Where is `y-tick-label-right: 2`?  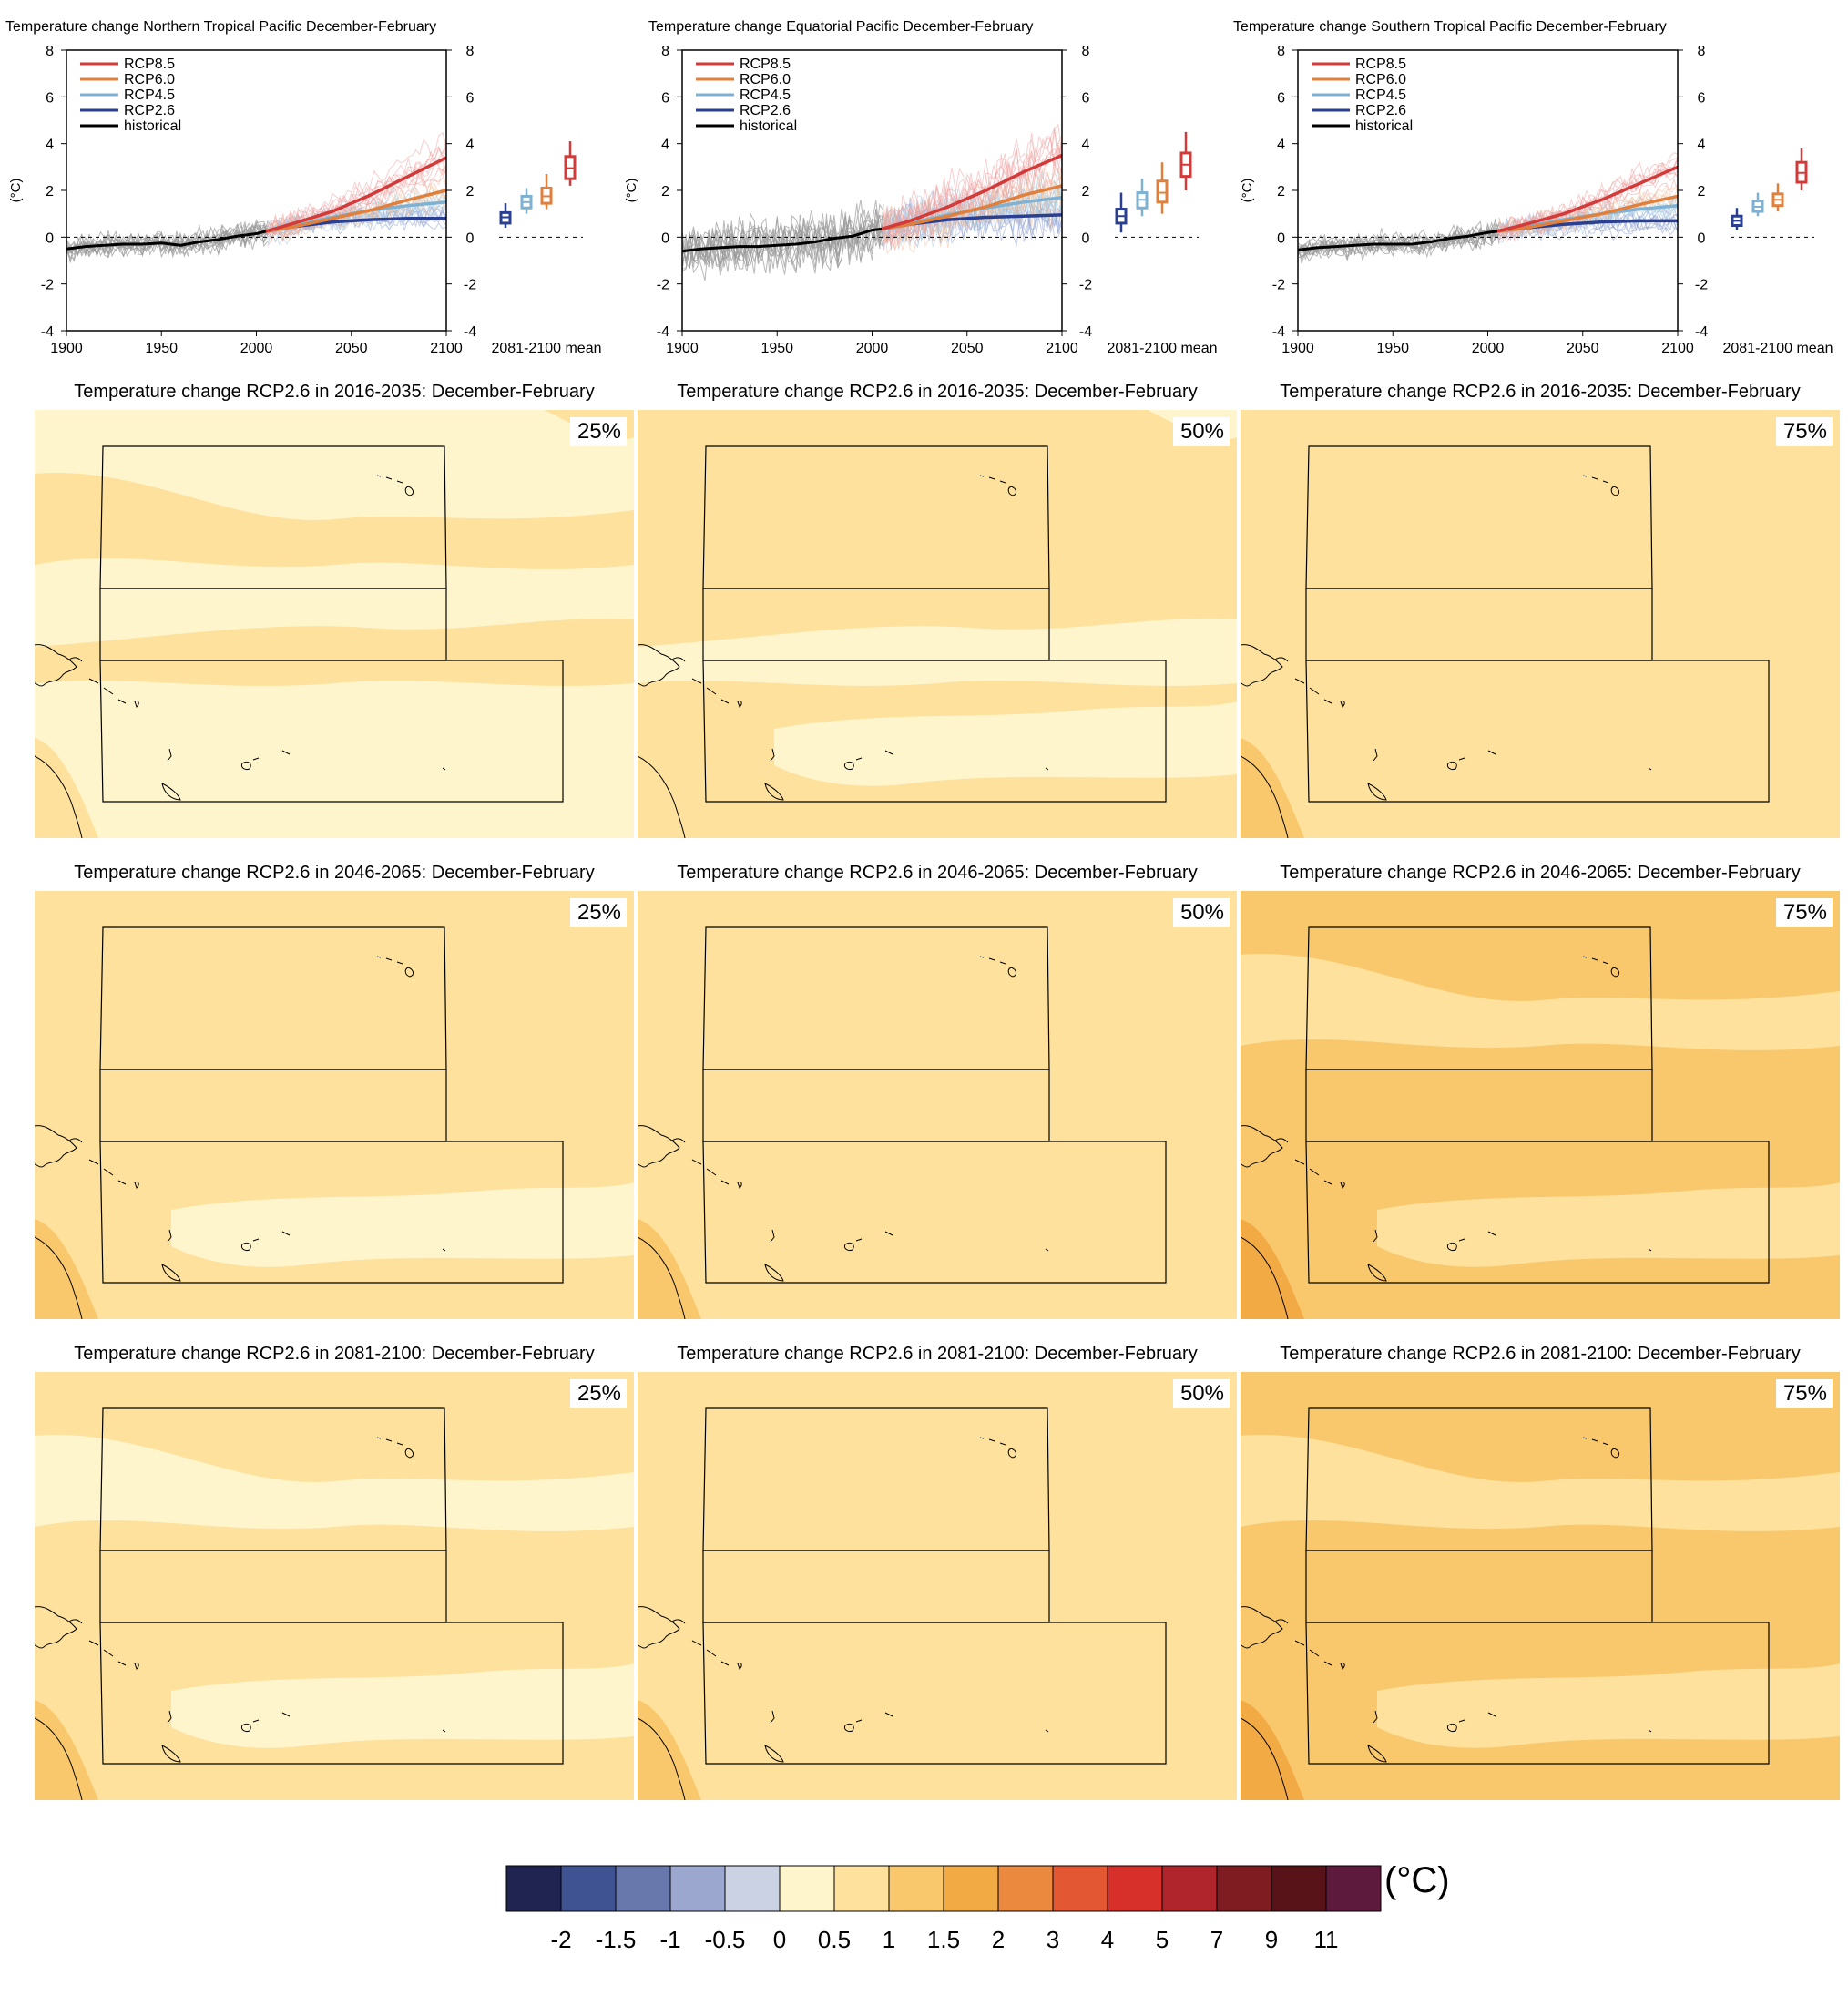
y-tick-label-right: 2 is located at coordinates (1702, 192).